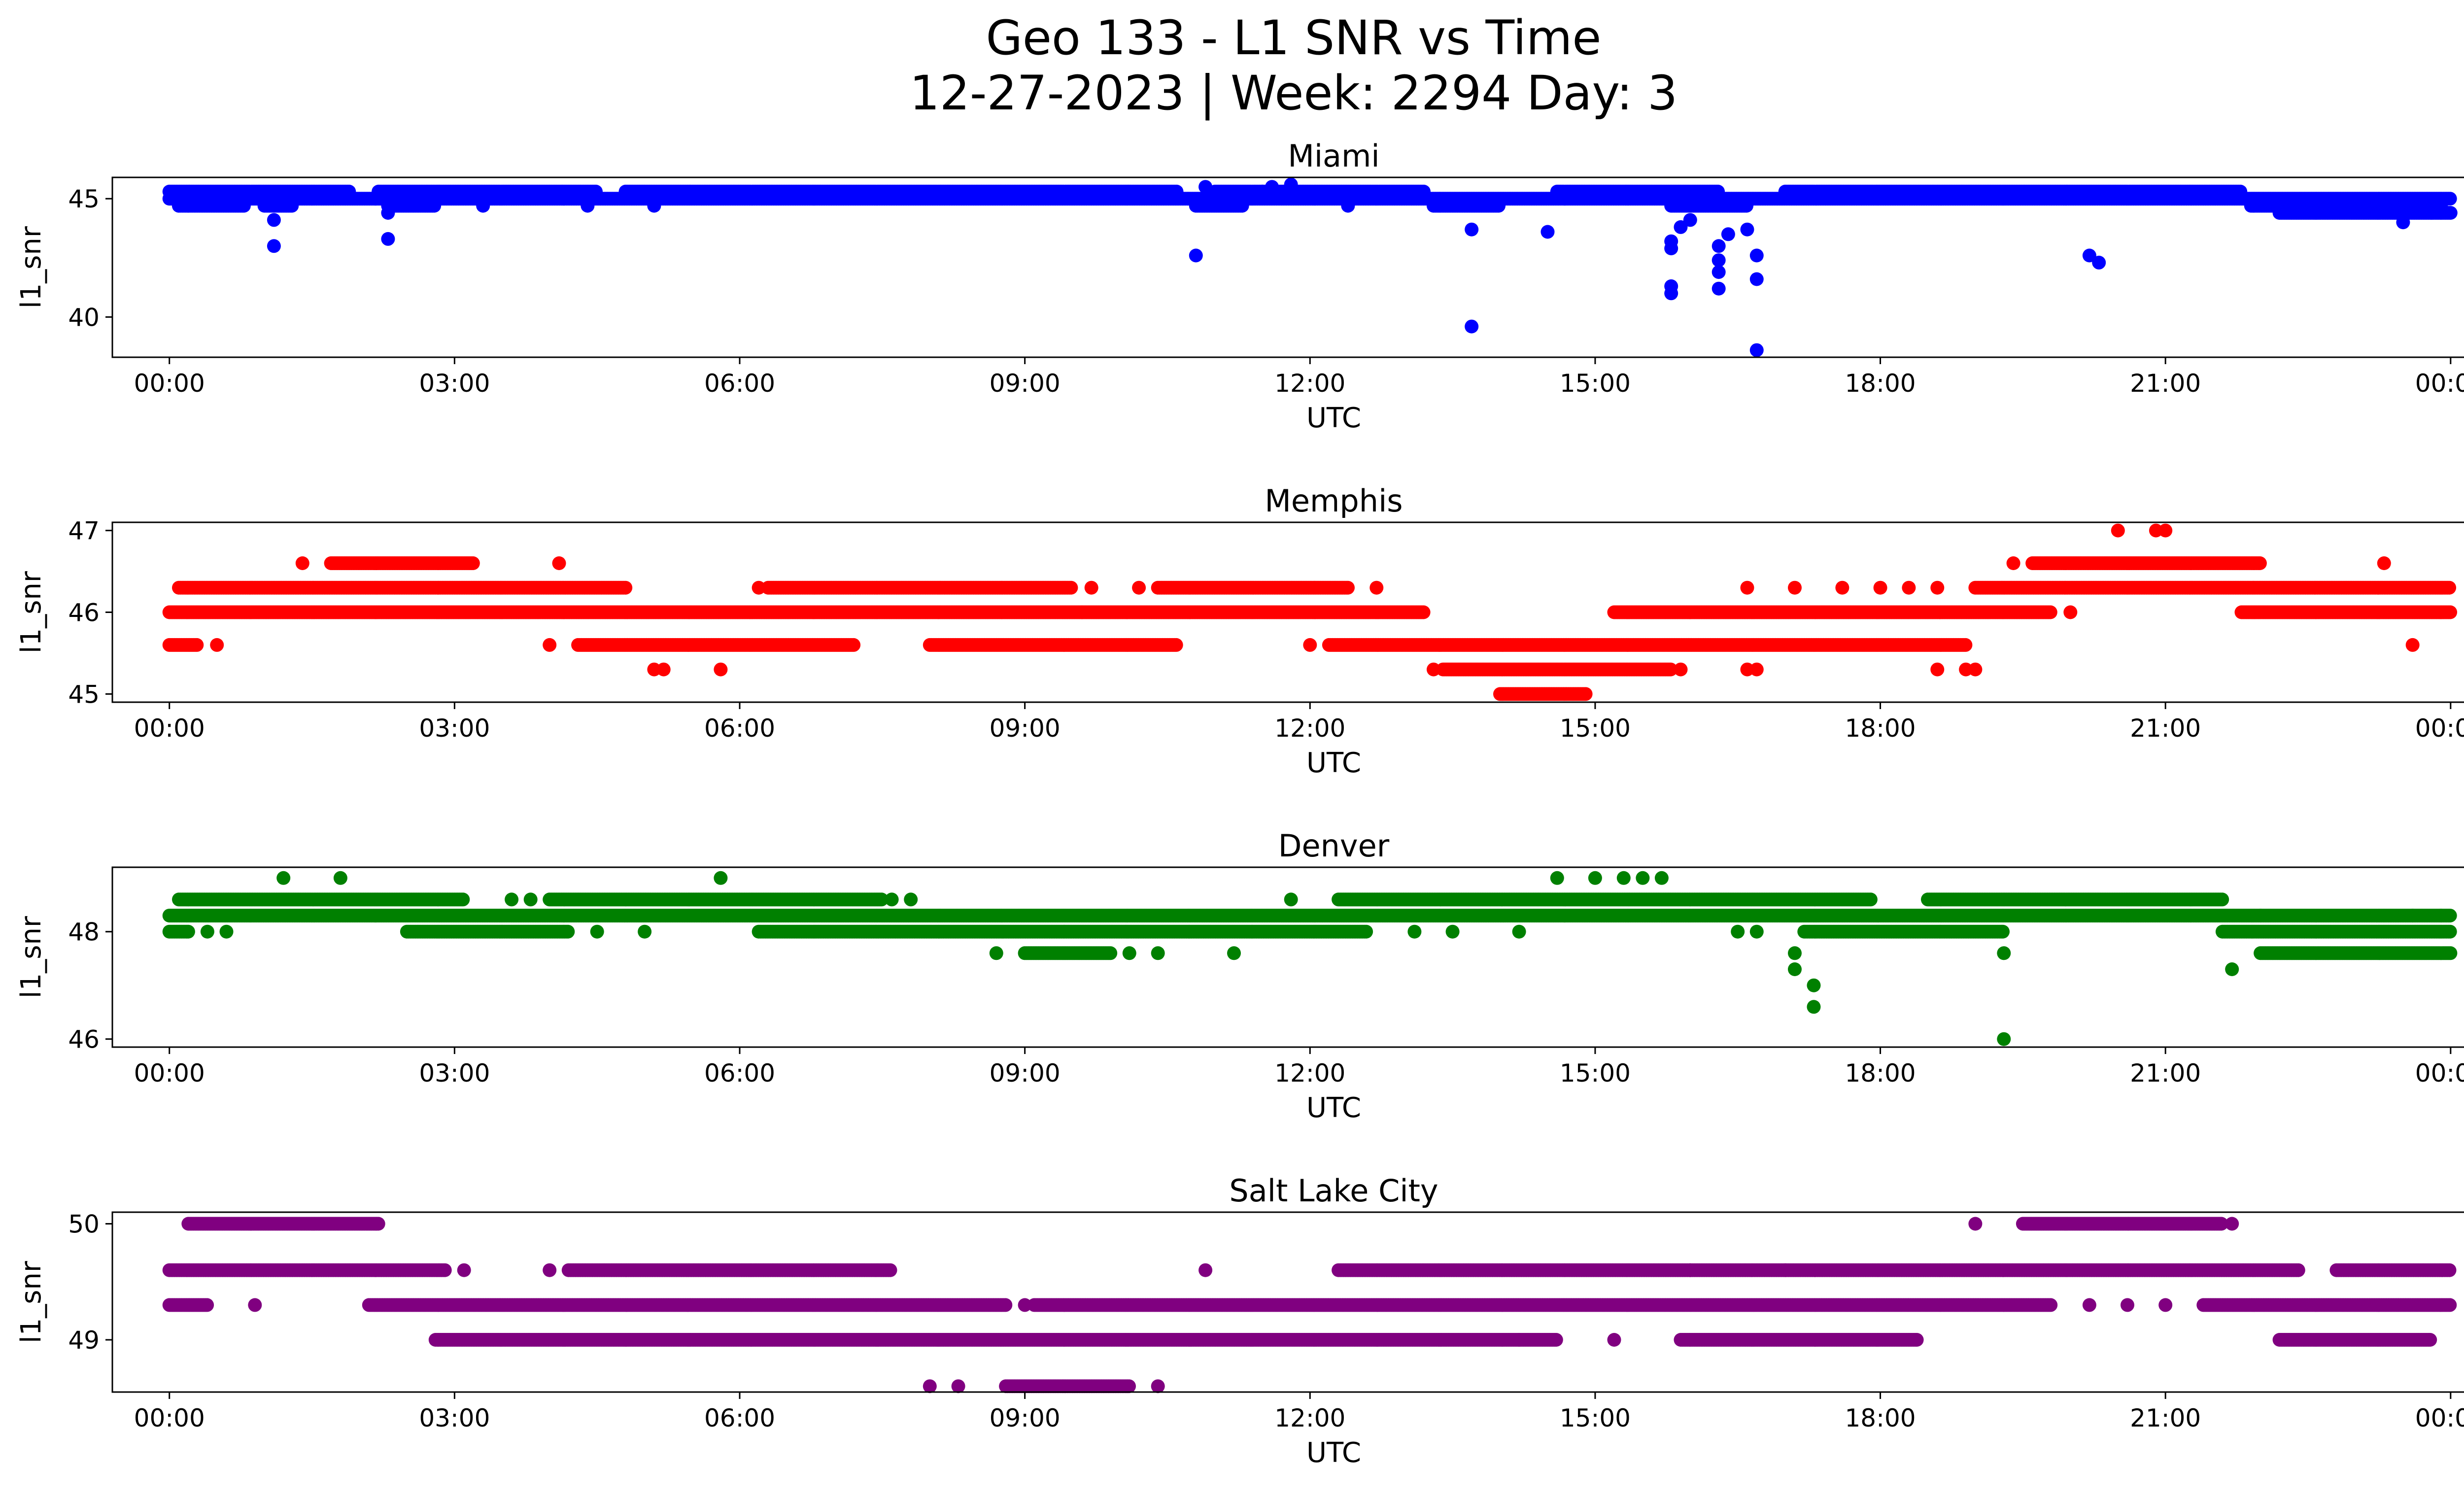 This screenshot has height=1497, width=2464. What do you see at coordinates (1334, 501) in the screenshot?
I see `subplot-title: Memphis` at bounding box center [1334, 501].